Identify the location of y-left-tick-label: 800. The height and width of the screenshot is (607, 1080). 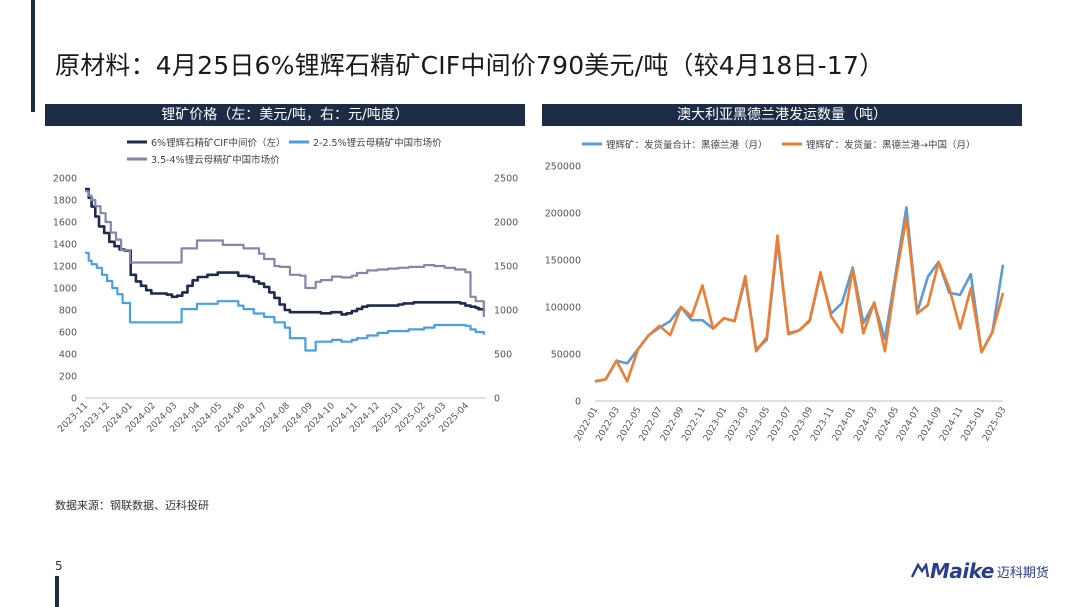
(68, 311).